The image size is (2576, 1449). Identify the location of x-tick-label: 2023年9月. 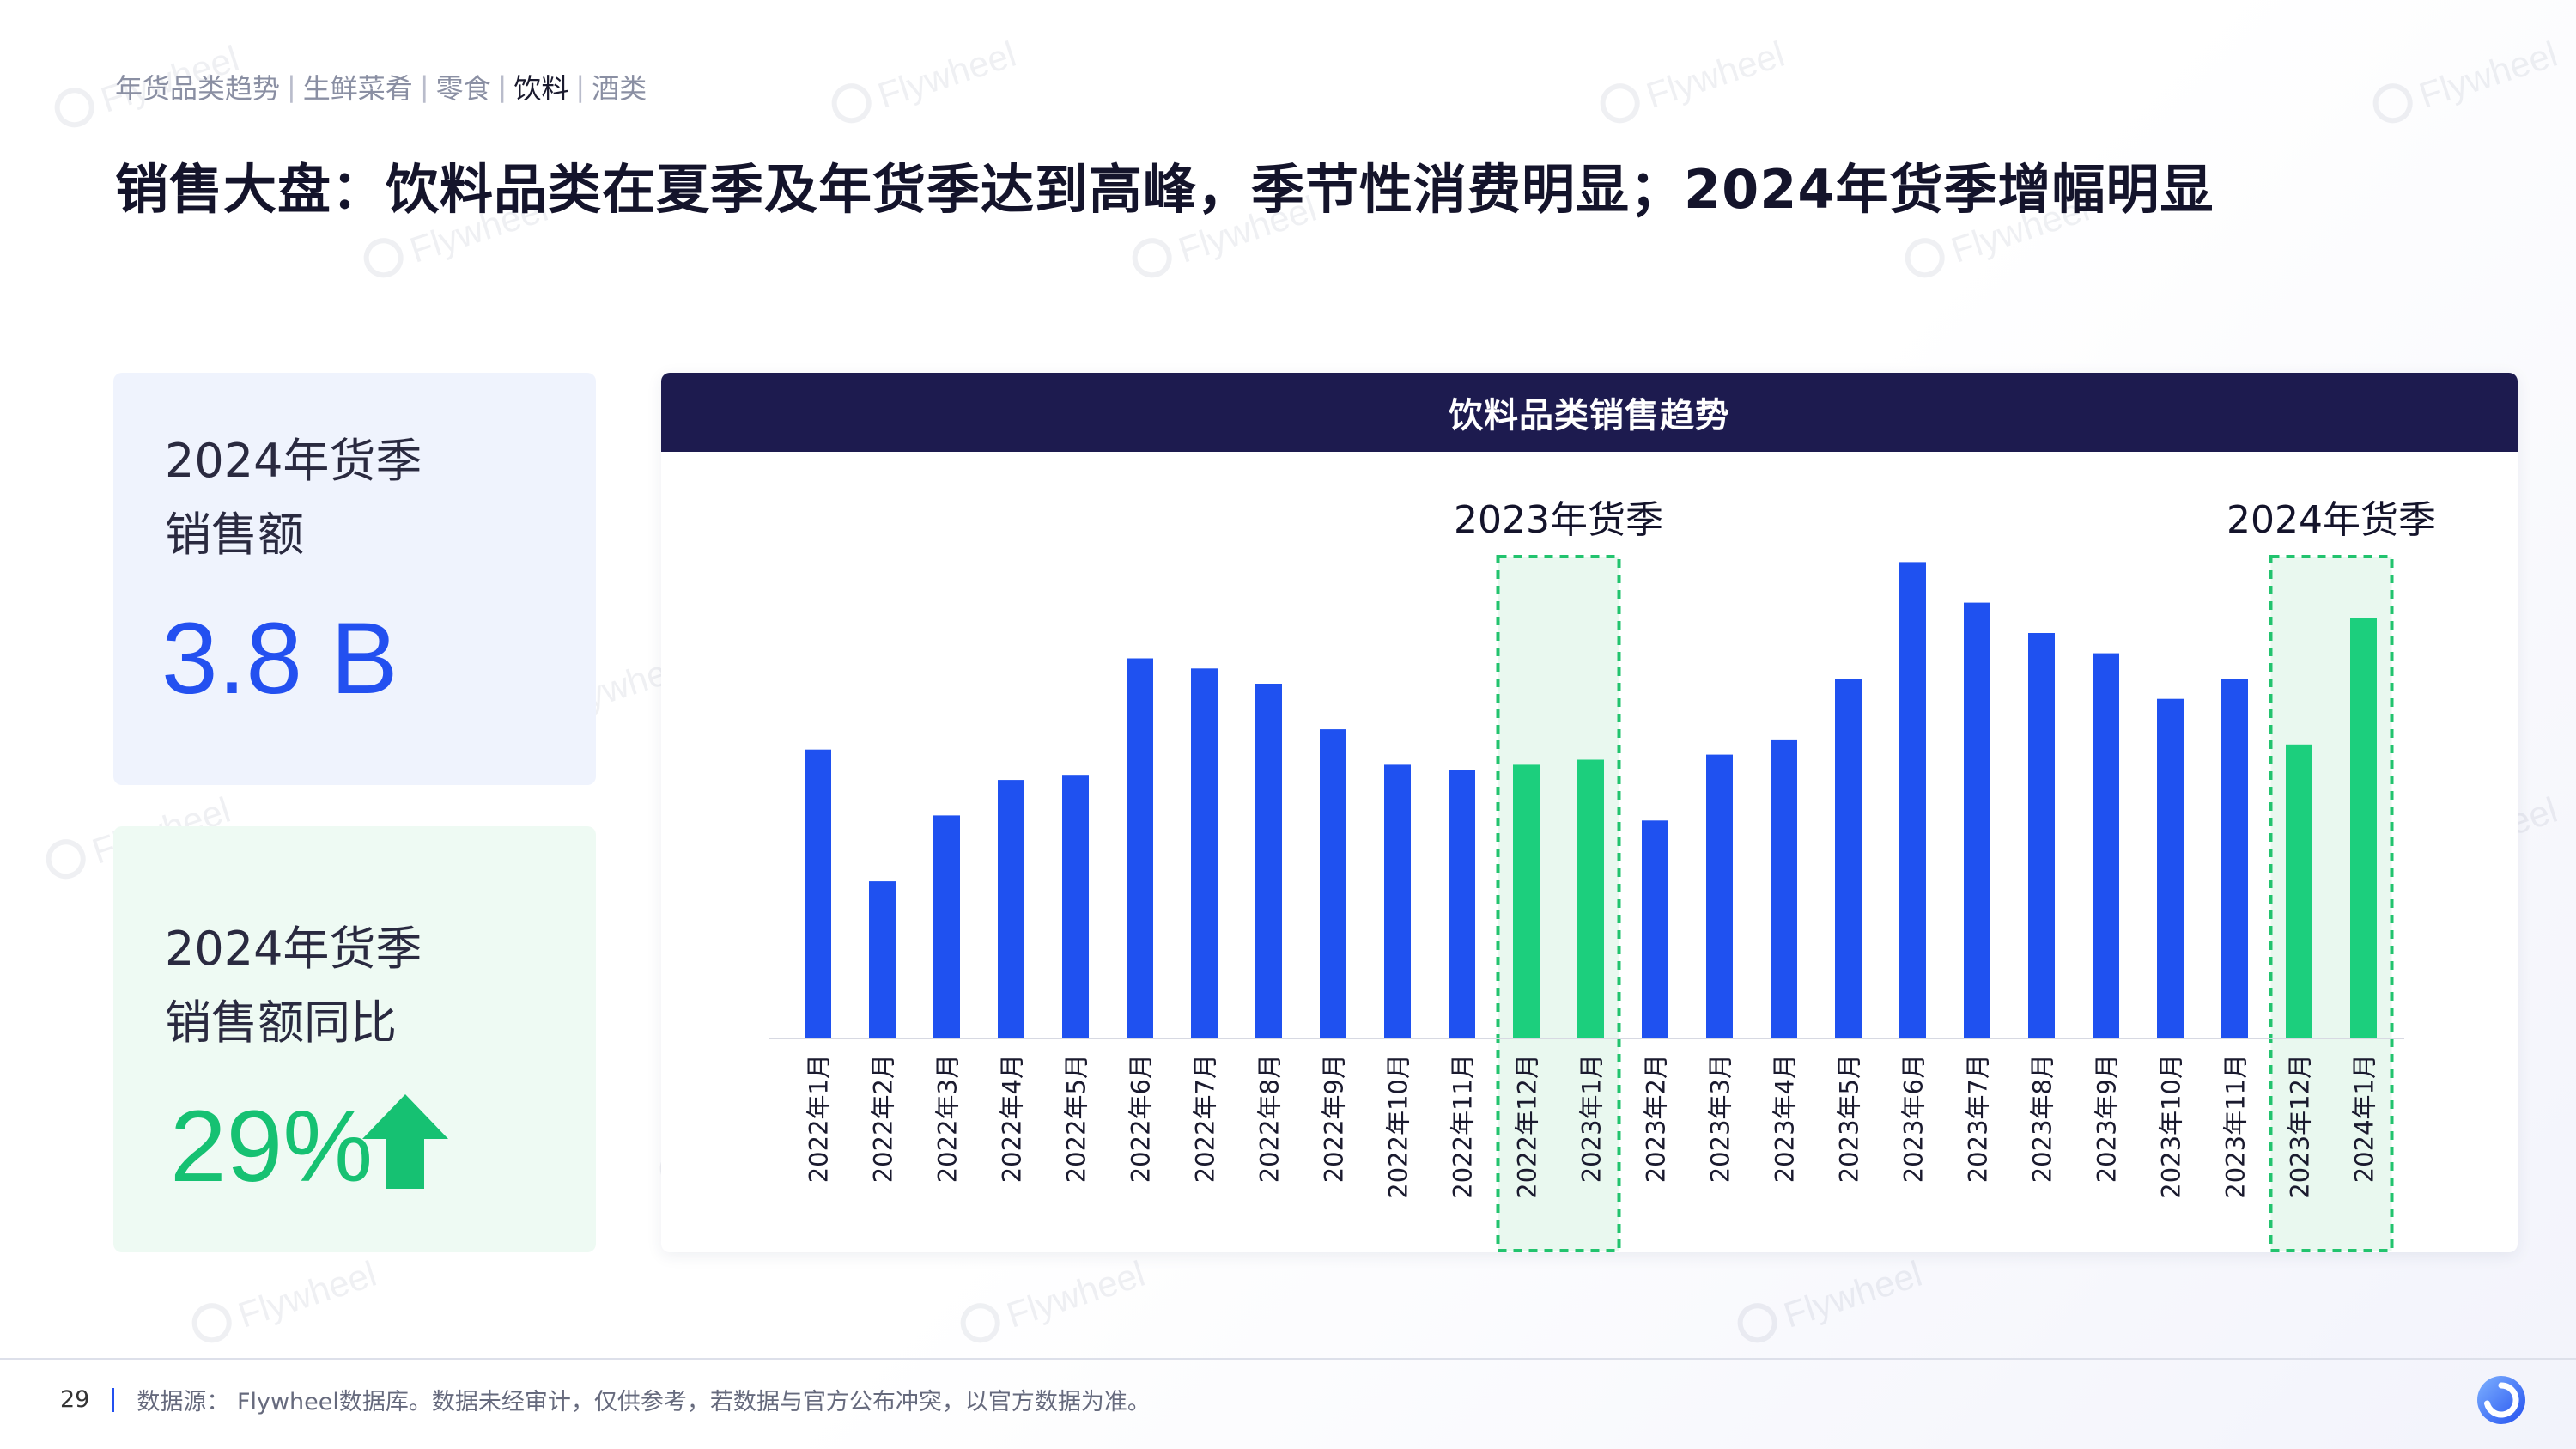
(2107, 1118).